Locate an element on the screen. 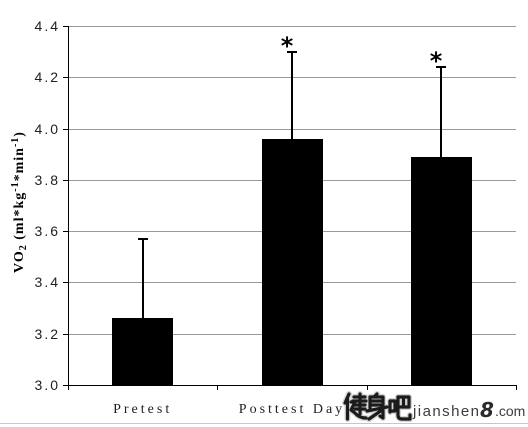 The height and width of the screenshot is (427, 528). watermark-logo-glyphs is located at coordinates (377, 406).